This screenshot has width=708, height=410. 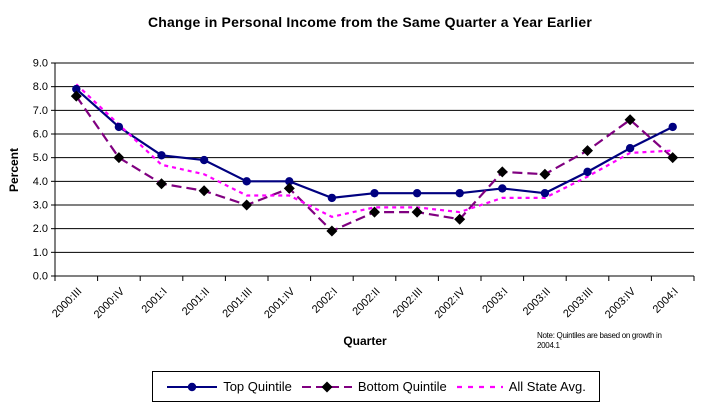 I want to click on legend-entry-all-state-avg: All State Avg., so click(x=521, y=386).